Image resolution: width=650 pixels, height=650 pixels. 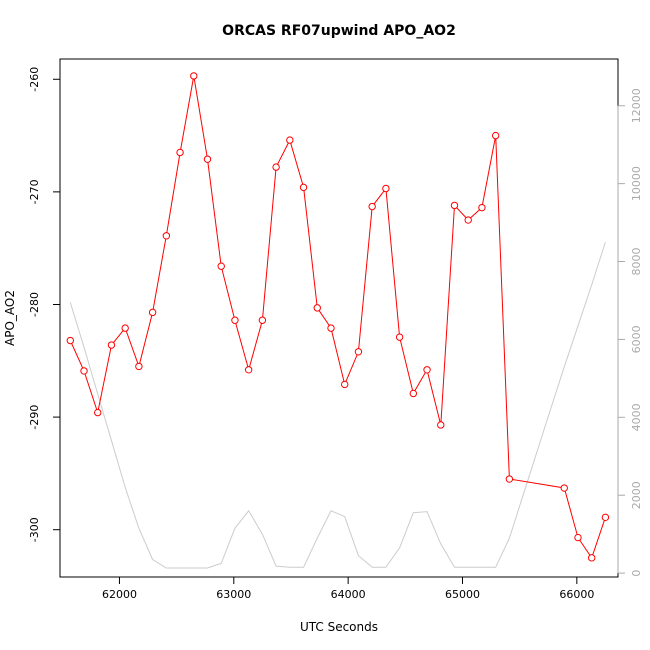 I want to click on x-tick-label: 64000, so click(x=348, y=594).